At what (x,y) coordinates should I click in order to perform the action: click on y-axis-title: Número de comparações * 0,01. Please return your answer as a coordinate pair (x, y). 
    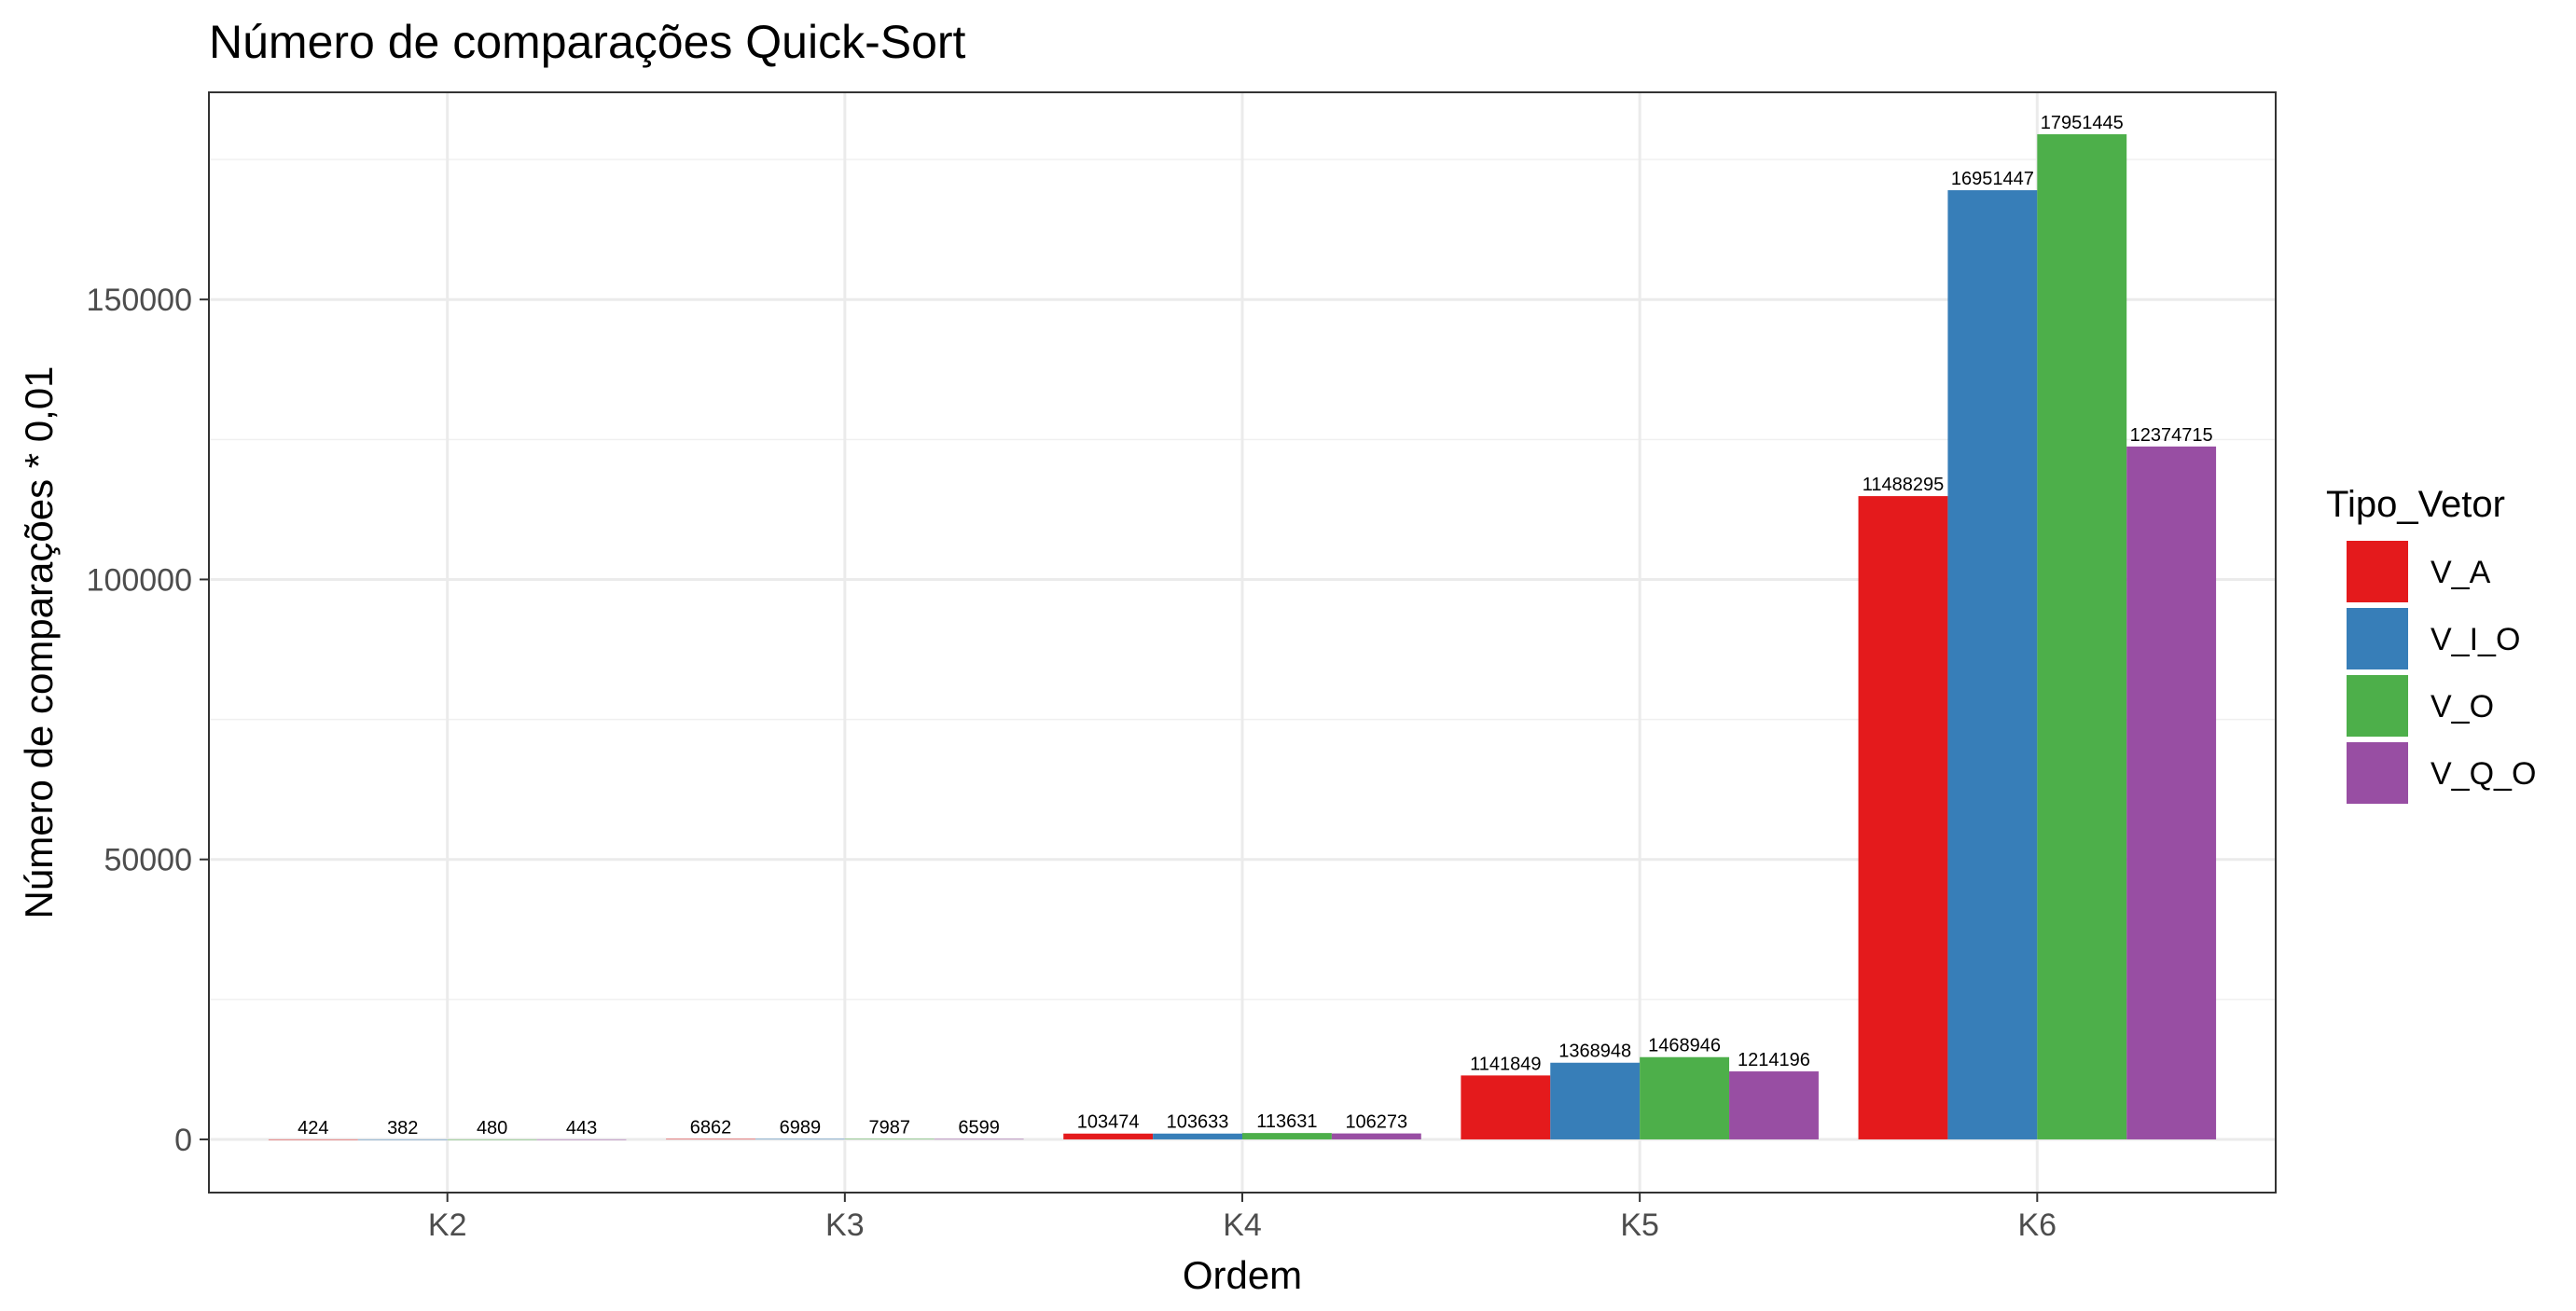
    Looking at the image, I should click on (39, 643).